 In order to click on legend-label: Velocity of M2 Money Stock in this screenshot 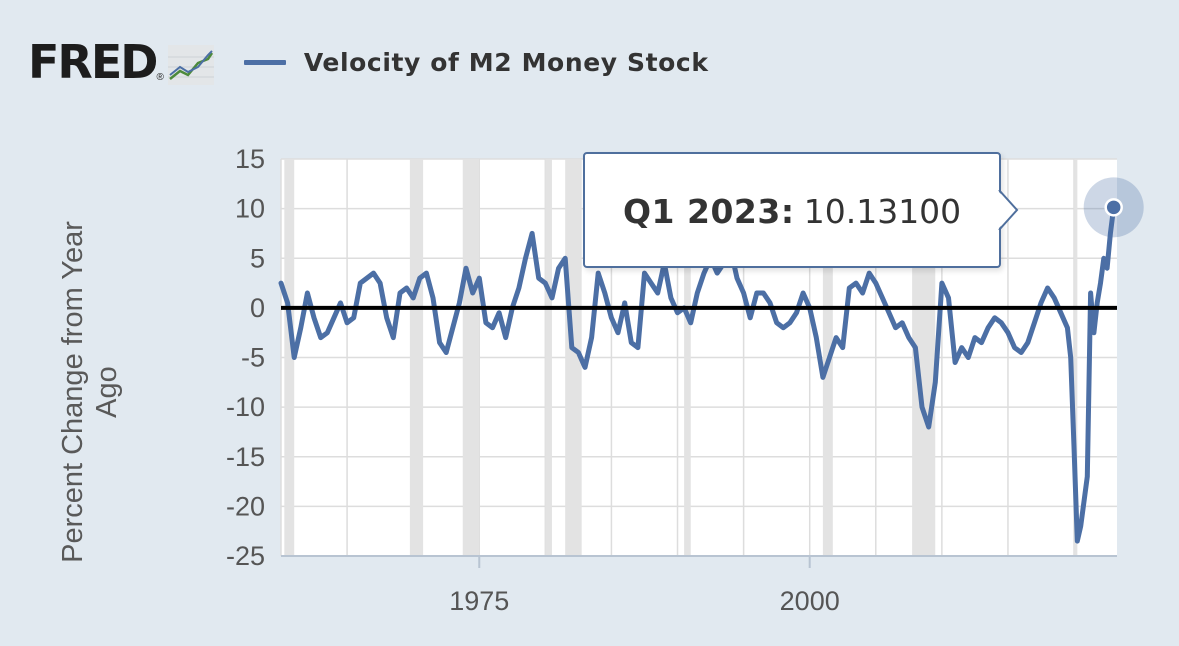, I will do `click(506, 62)`.